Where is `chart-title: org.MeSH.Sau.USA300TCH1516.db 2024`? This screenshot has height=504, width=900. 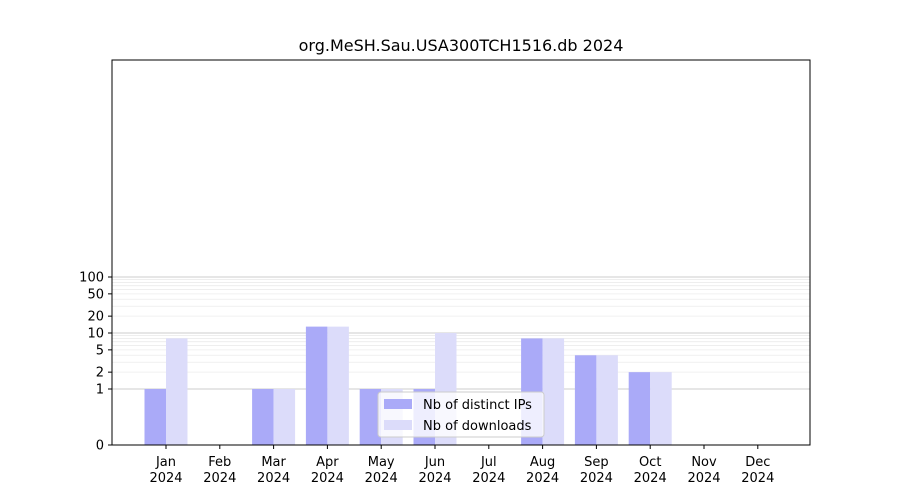
chart-title: org.MeSH.Sau.USA300TCH1516.db 2024 is located at coordinates (461, 45).